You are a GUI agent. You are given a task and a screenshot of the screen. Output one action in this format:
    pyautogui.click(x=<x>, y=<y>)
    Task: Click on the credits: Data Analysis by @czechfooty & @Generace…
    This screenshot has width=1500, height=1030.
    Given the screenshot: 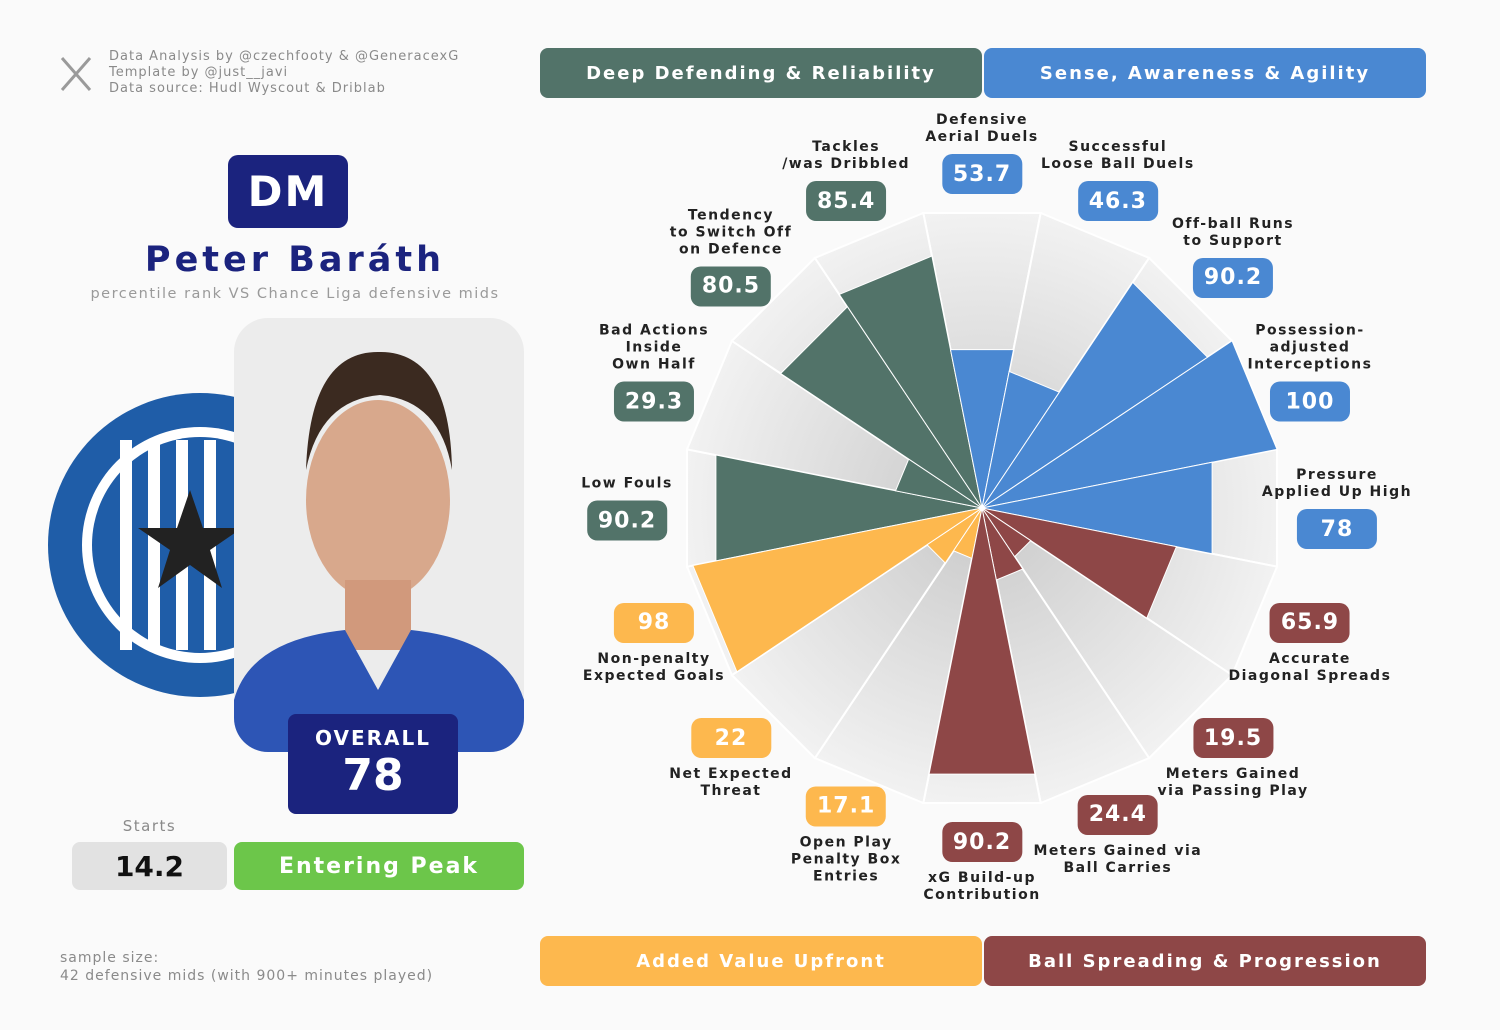 What is the action you would take?
    pyautogui.click(x=284, y=73)
    